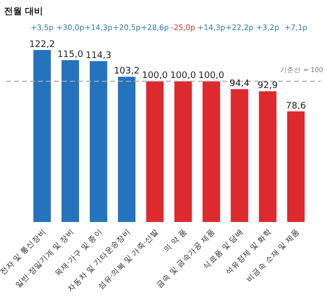 The image size is (325, 306). Describe the element at coordinates (99, 56) in the screenshot. I see `data-label: 114,3` at that location.